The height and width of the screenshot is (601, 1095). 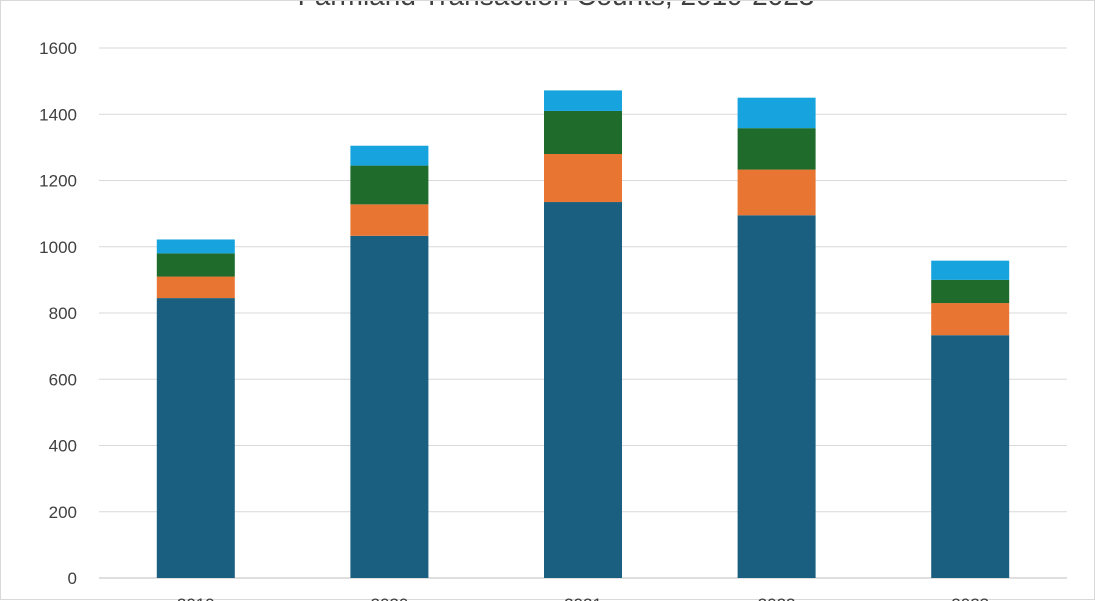 I want to click on x-tick-label: 2023, so click(x=970, y=598).